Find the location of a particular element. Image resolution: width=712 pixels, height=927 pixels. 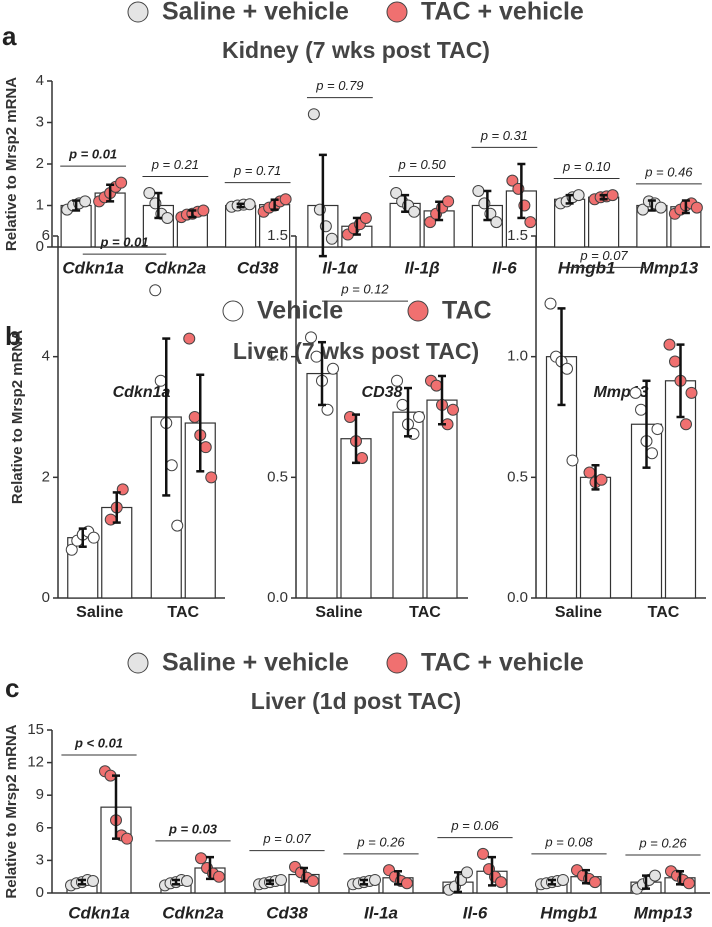

annotation: p = 0.71 is located at coordinates (257, 170).